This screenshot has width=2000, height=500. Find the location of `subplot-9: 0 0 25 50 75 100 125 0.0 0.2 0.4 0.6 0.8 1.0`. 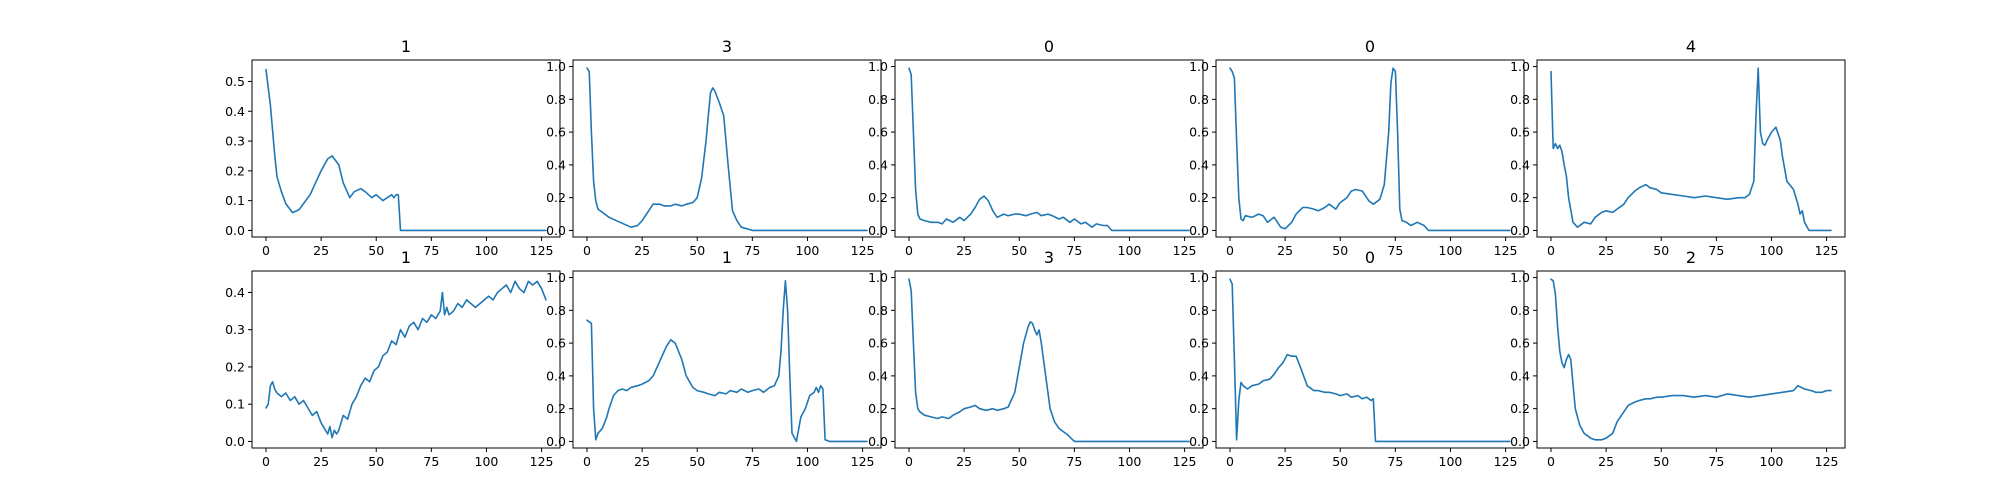

subplot-9: 0 0 25 50 75 100 125 0.0 0.2 0.4 0.6 0.8 1.0 is located at coordinates (1357, 358).